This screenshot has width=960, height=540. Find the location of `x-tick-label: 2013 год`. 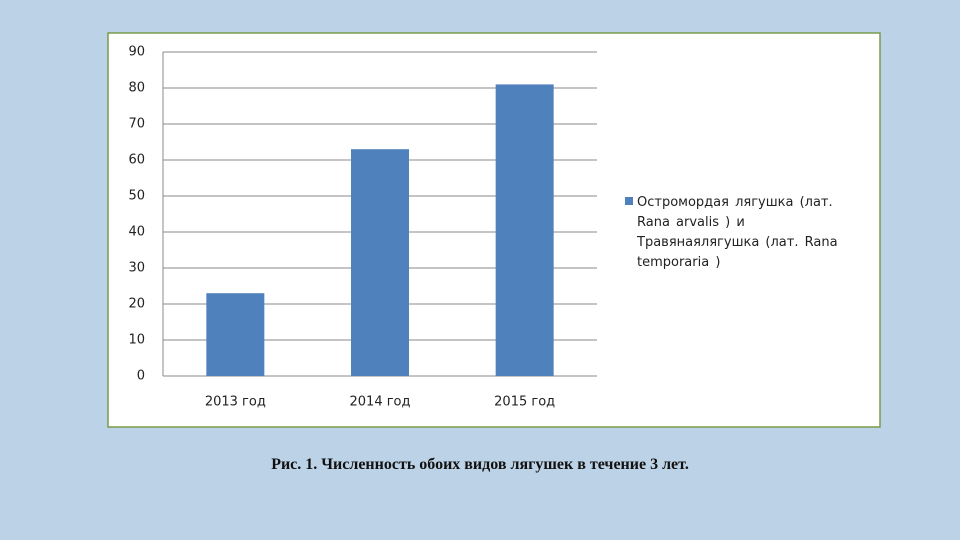

x-tick-label: 2013 год is located at coordinates (235, 402).